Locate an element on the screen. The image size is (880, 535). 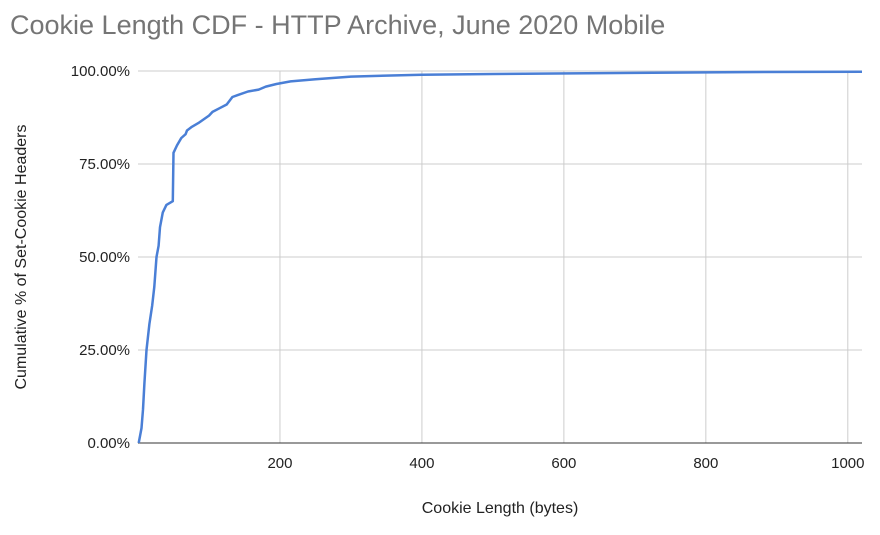
y-tick-label: 75.00% is located at coordinates (104, 164).